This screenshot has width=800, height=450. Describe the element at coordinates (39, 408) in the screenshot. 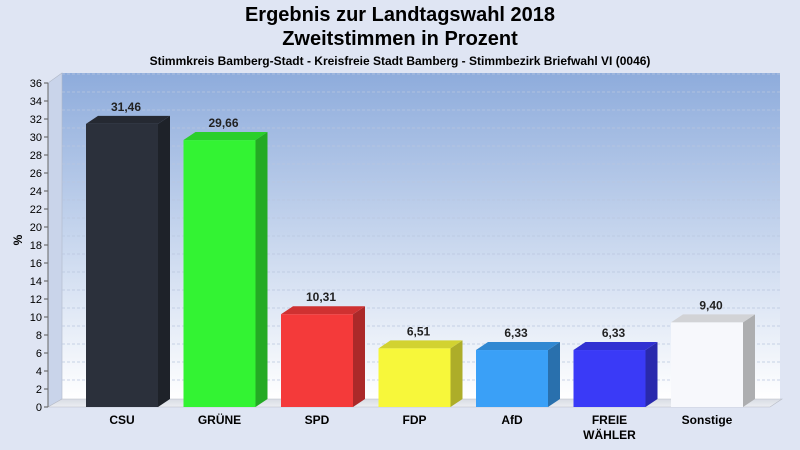

I see `y-tick-label: 0` at that location.